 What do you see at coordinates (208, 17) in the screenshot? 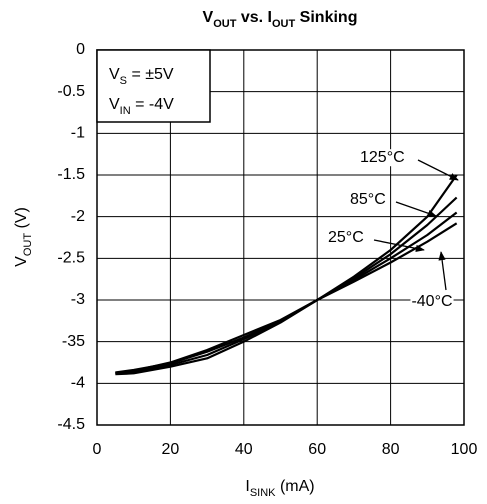
I see `chart-title-part: V` at bounding box center [208, 17].